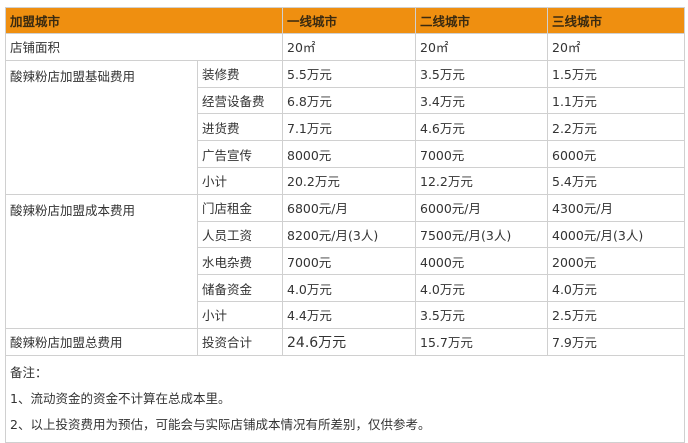 The height and width of the screenshot is (443, 688). I want to click on group-label: 酸辣粉店加盟成本费用, so click(101, 261).